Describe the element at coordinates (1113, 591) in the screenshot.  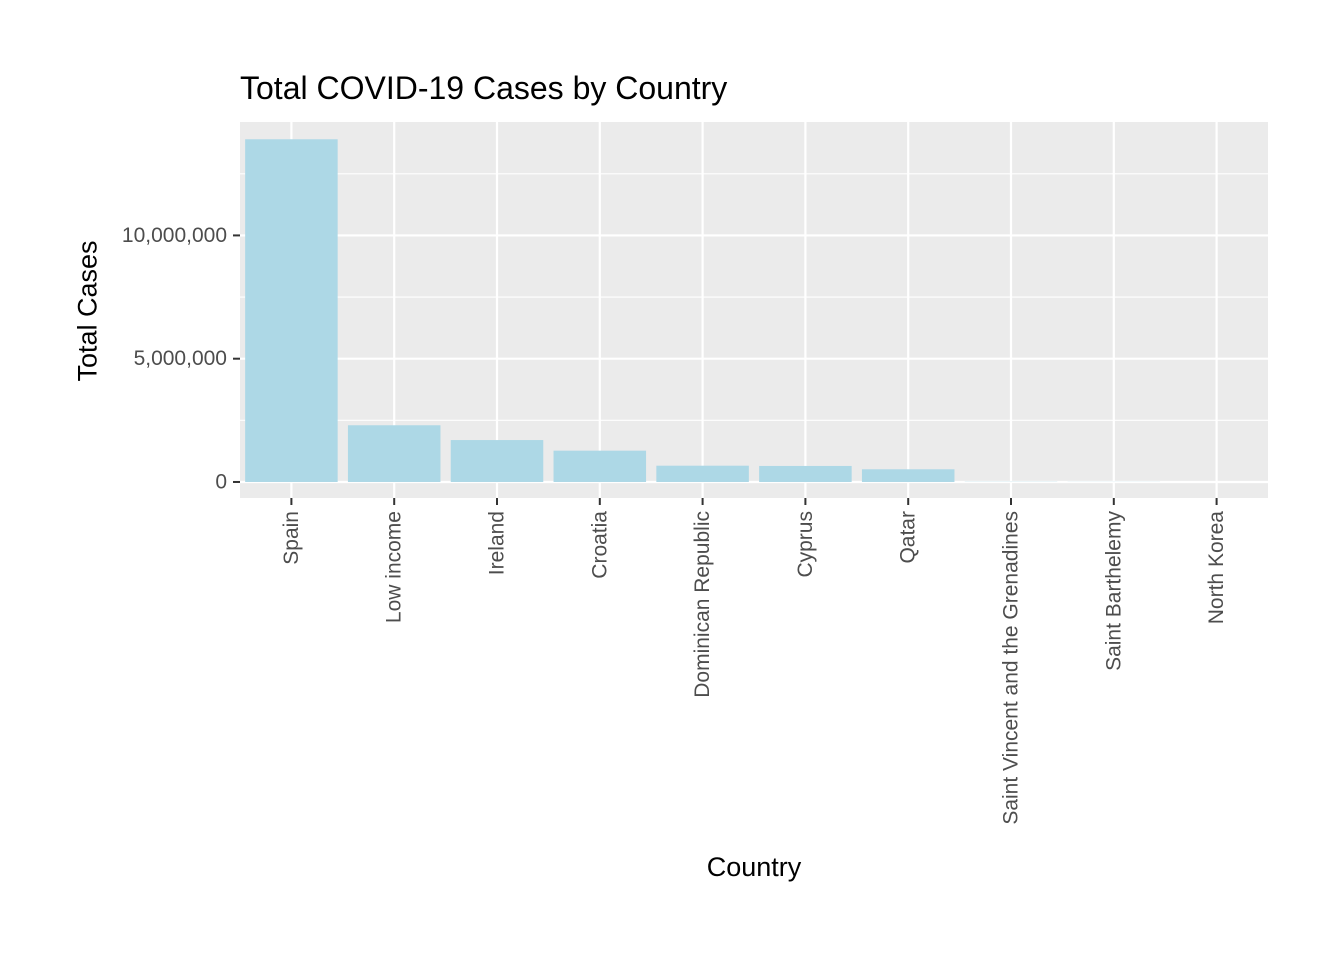
I see `x-tick-label: Saint Barthelemy` at that location.